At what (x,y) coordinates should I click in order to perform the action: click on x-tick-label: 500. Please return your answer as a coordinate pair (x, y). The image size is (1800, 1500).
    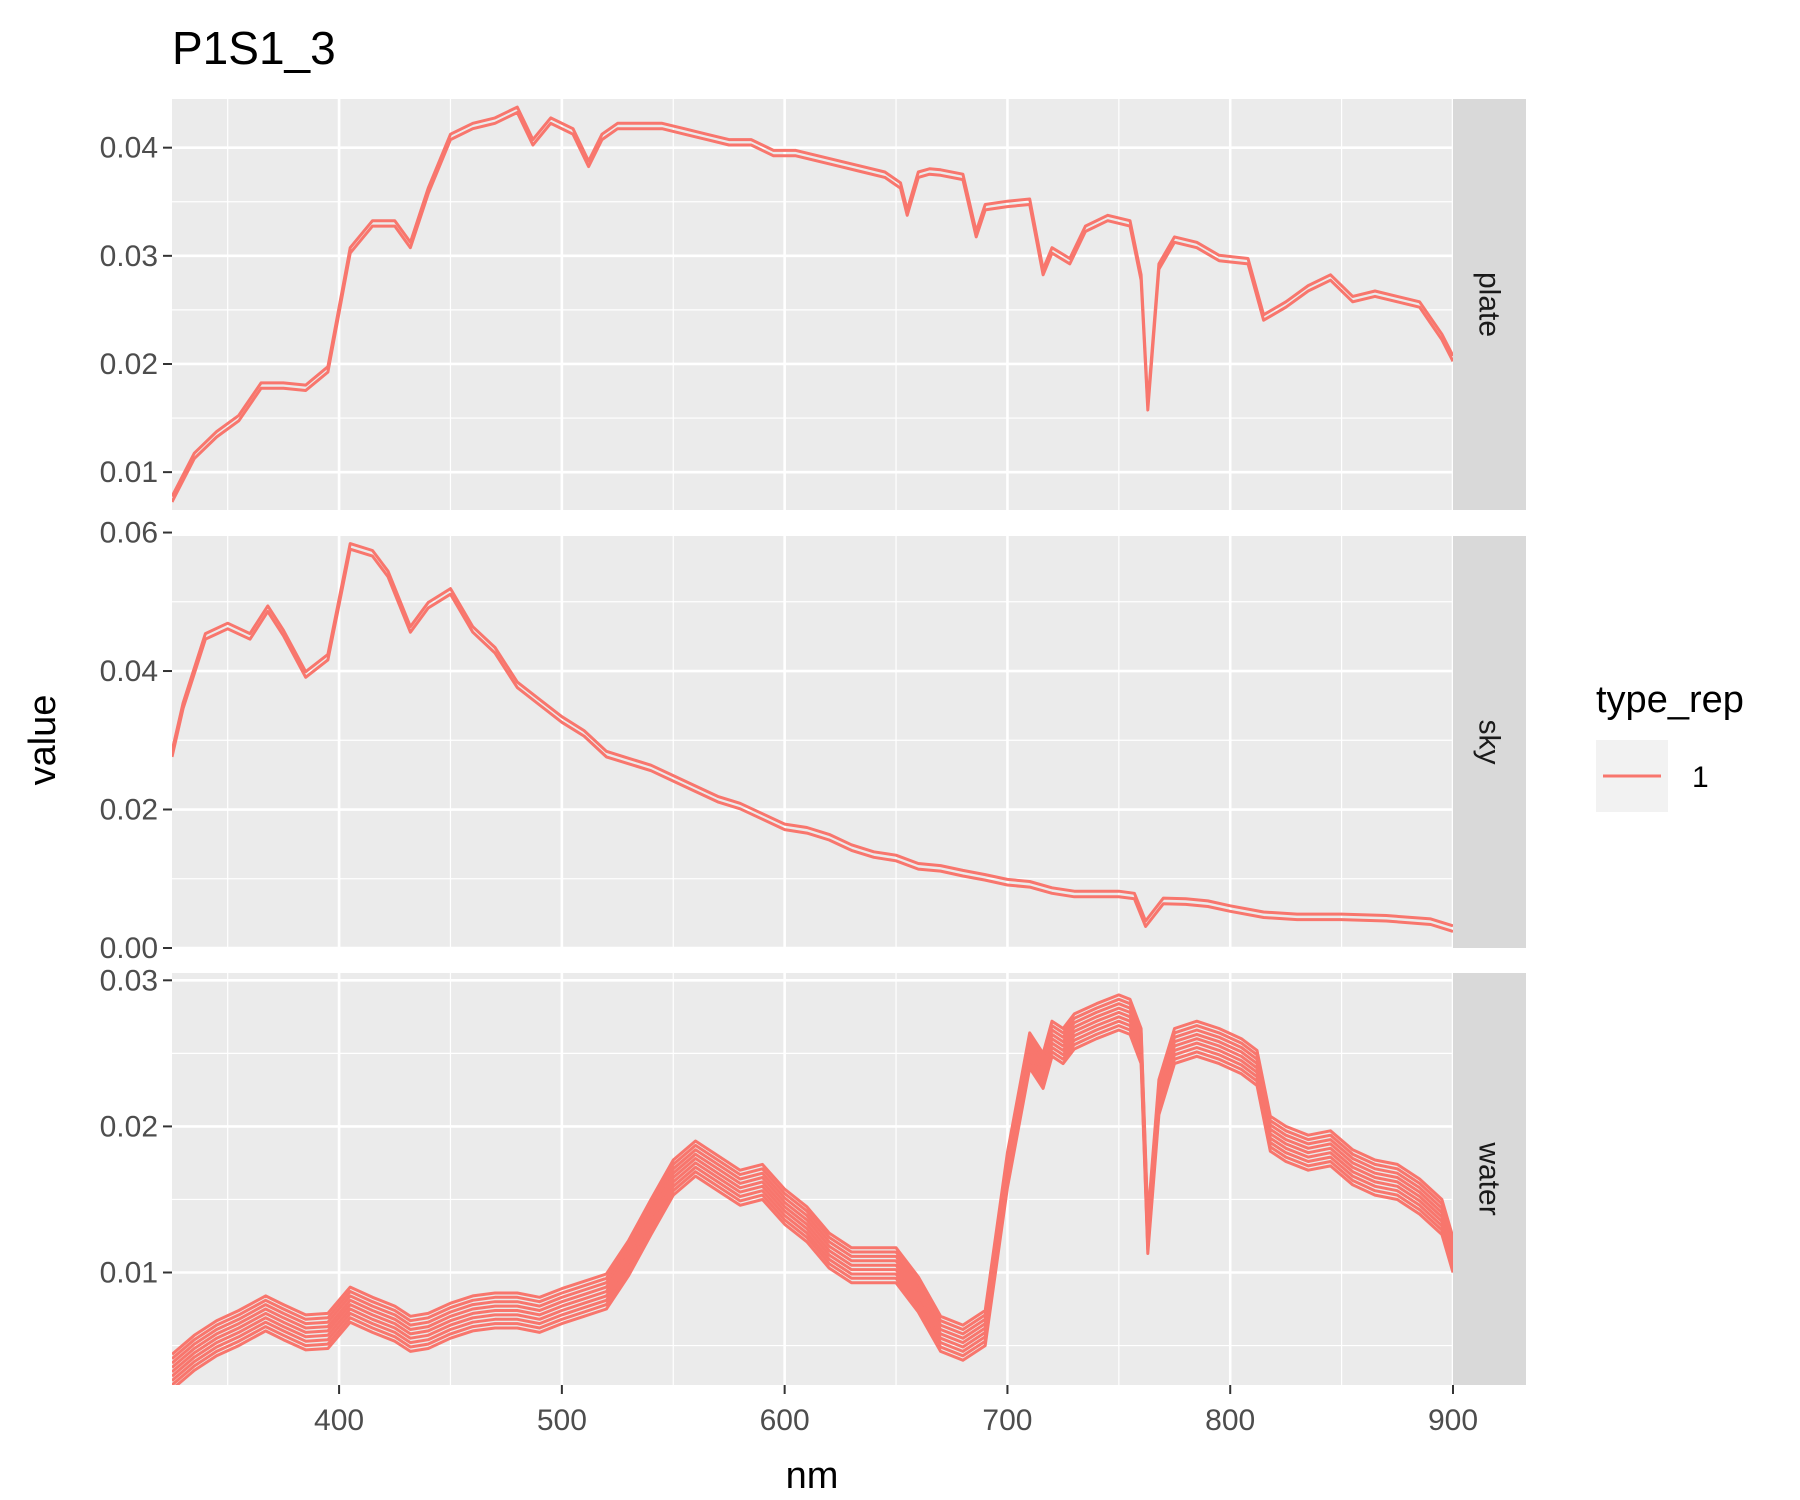
    Looking at the image, I should click on (562, 1420).